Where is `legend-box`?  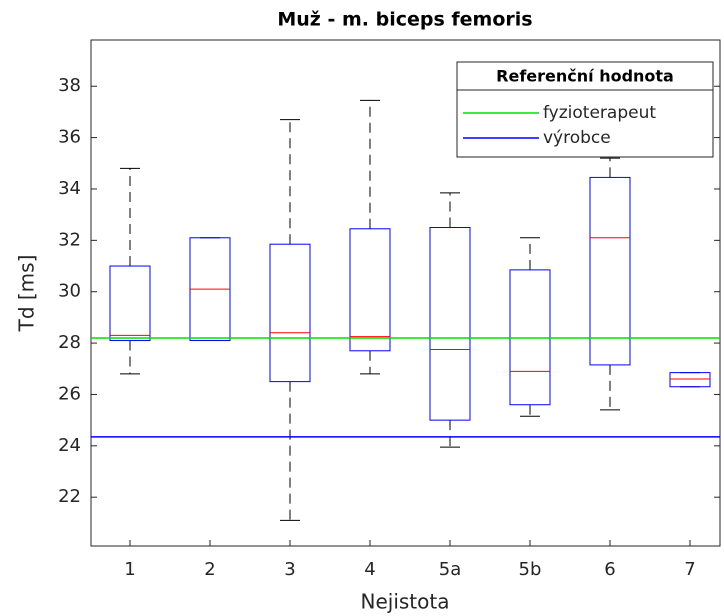
legend-box is located at coordinates (585, 109).